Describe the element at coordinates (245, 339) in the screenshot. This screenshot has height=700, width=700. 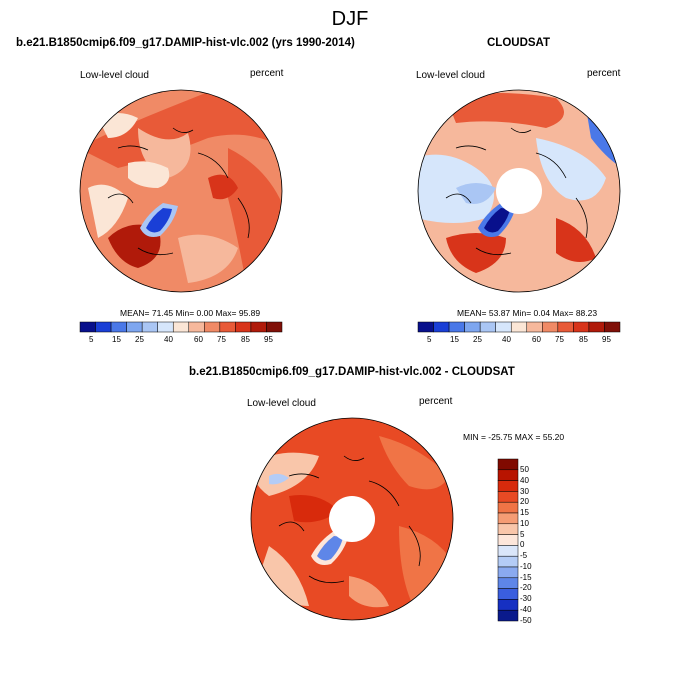
I see `panel1-tick: 85` at that location.